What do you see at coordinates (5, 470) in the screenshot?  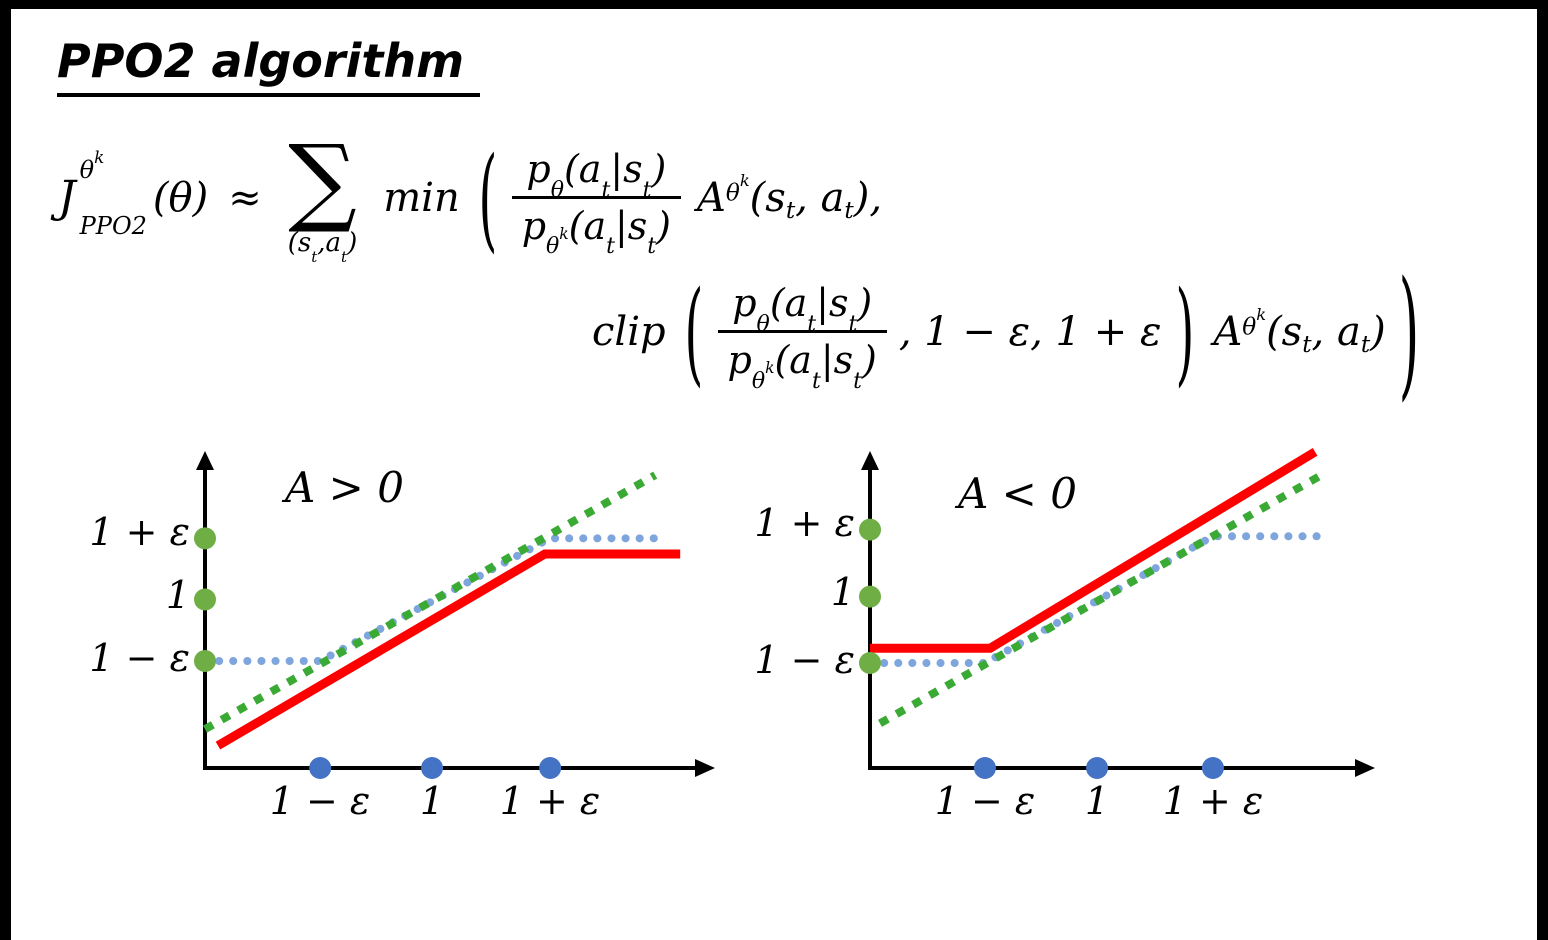 I see `slide-frame-left` at bounding box center [5, 470].